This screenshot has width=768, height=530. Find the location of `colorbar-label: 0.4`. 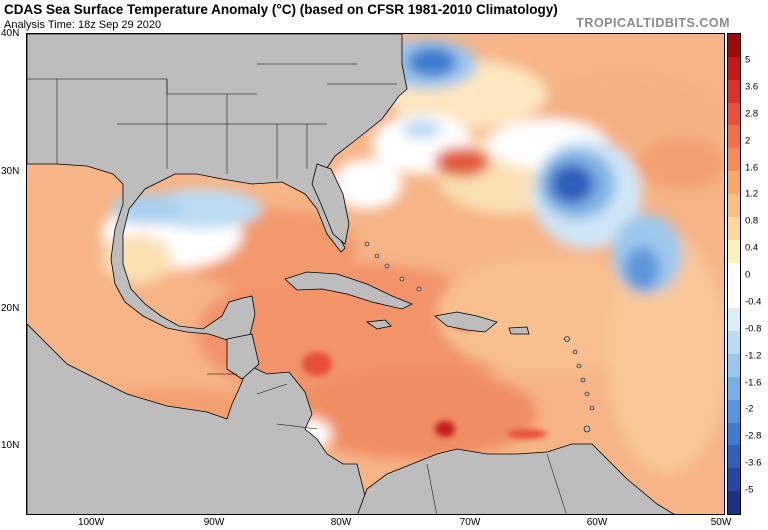

colorbar-label: 0.4 is located at coordinates (752, 248).